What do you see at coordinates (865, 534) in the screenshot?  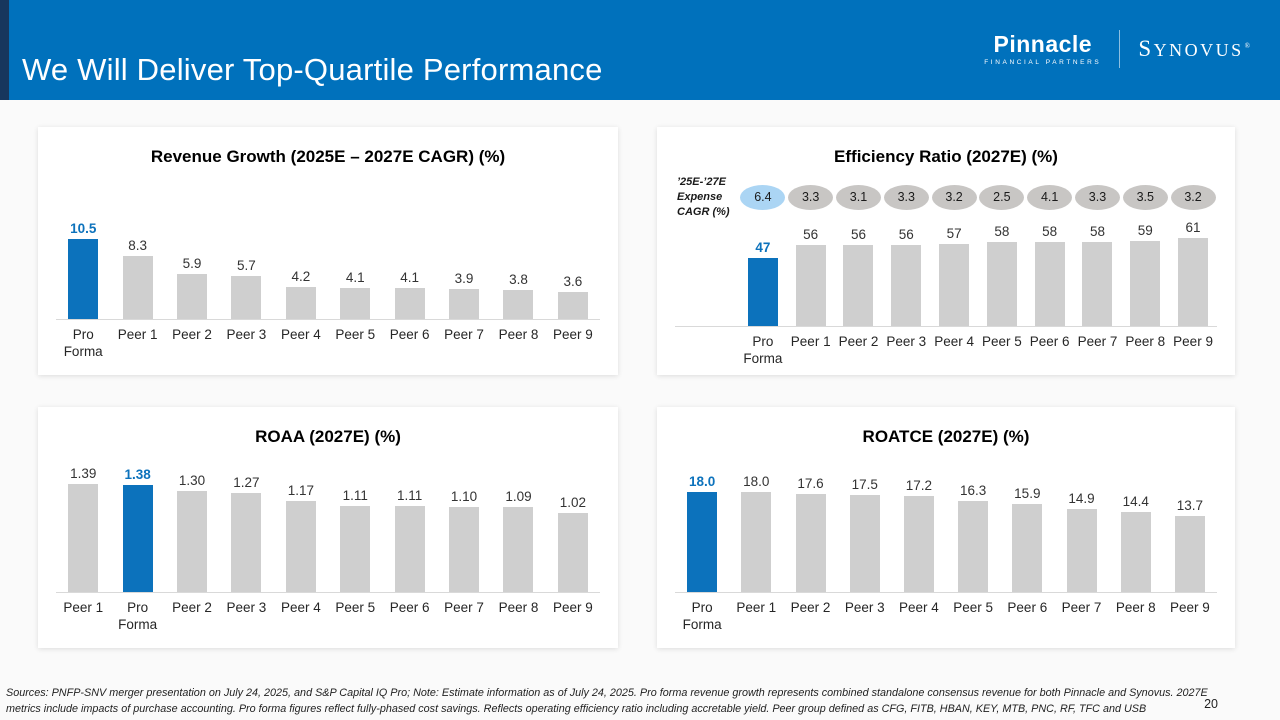 I see `bar-column: 17.5` at bounding box center [865, 534].